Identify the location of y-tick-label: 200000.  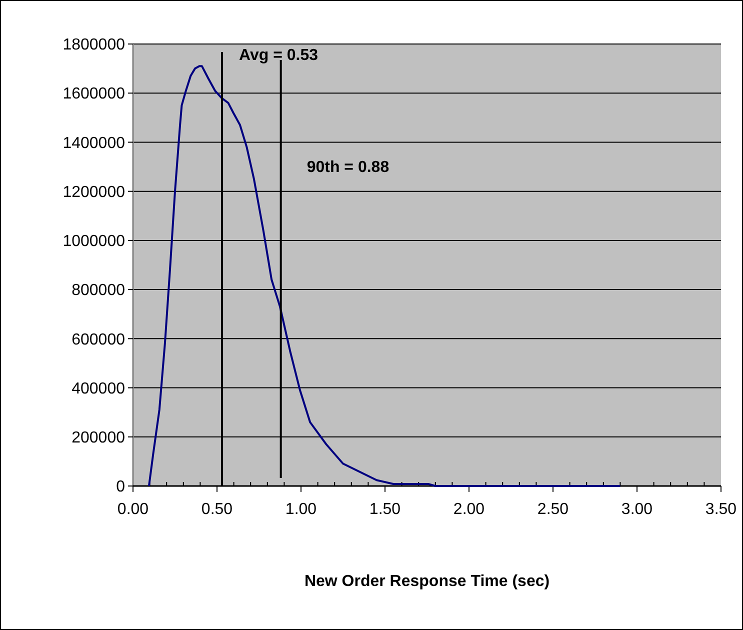
(99, 437).